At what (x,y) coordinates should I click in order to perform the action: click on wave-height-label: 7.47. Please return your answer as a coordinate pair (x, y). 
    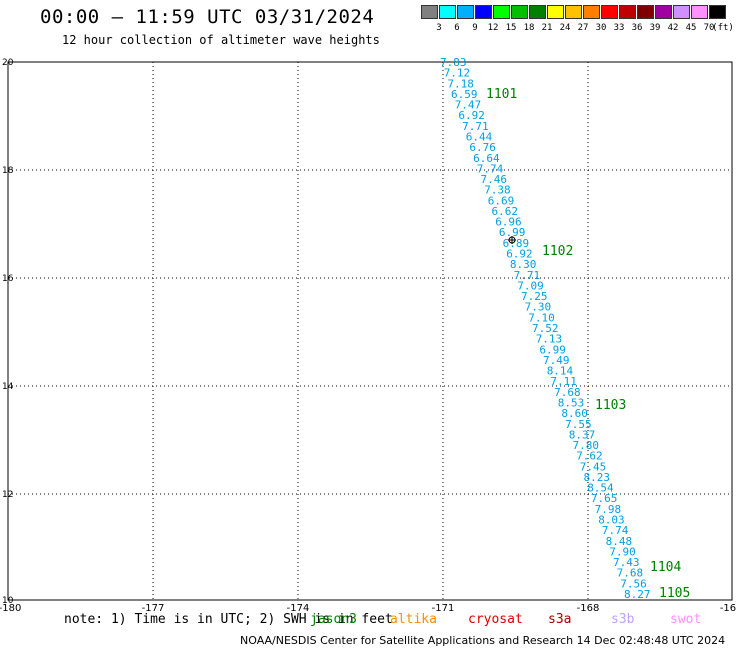
    Looking at the image, I should click on (468, 105).